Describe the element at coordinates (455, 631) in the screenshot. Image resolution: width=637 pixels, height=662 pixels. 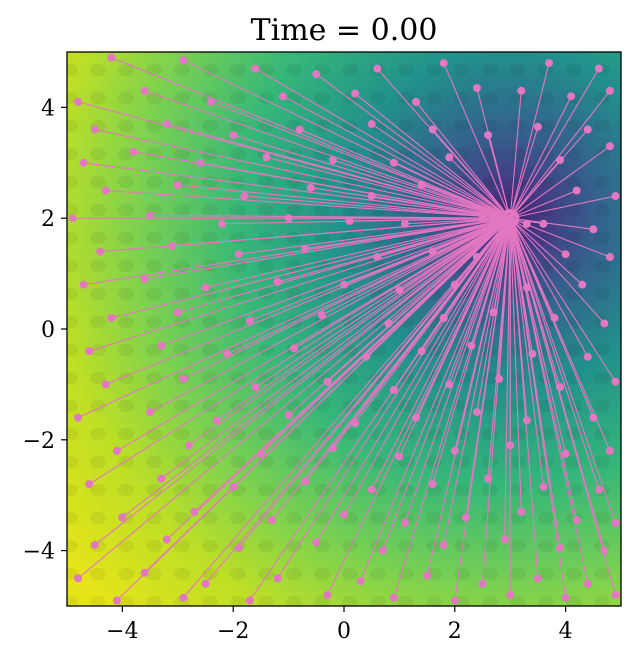
I see `x-tick-label: 2` at that location.